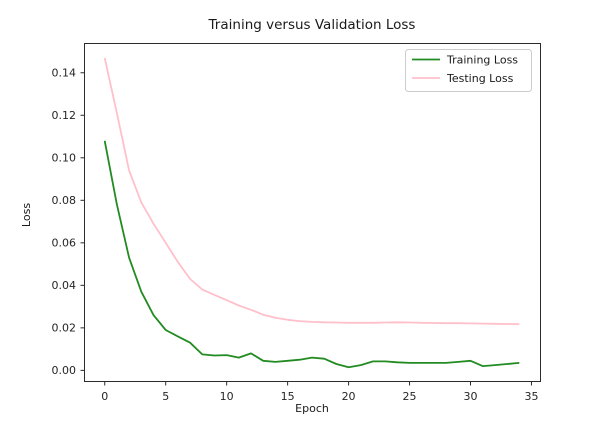 Image resolution: width=600 pixels, height=439 pixels. Describe the element at coordinates (410, 396) in the screenshot. I see `x-tick-label: 25` at that location.